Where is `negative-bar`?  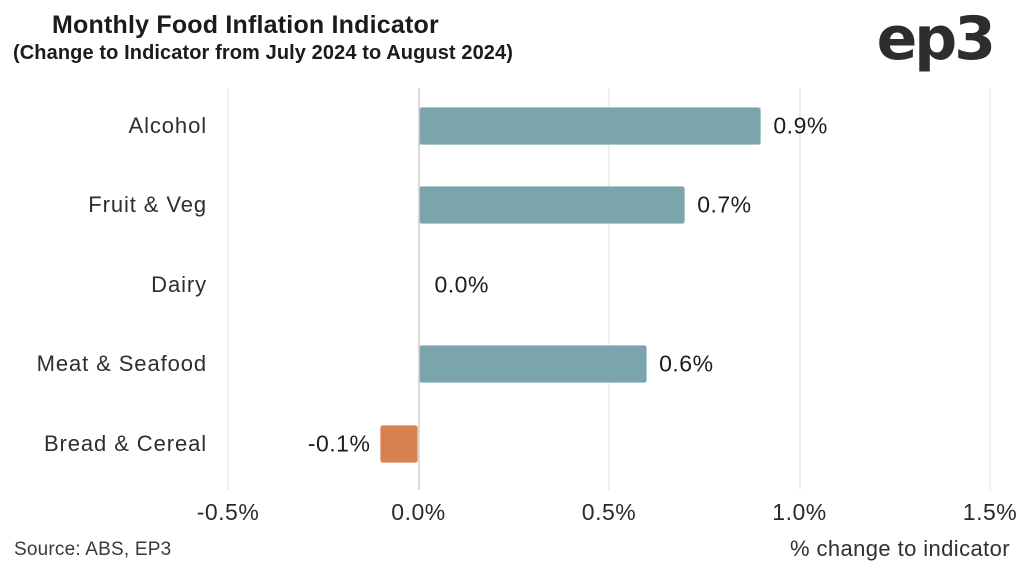 negative-bar is located at coordinates (399, 443).